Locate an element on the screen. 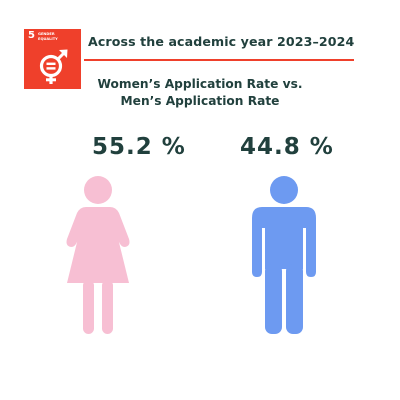  women-rate-value: 55.2 % is located at coordinates (139, 147).